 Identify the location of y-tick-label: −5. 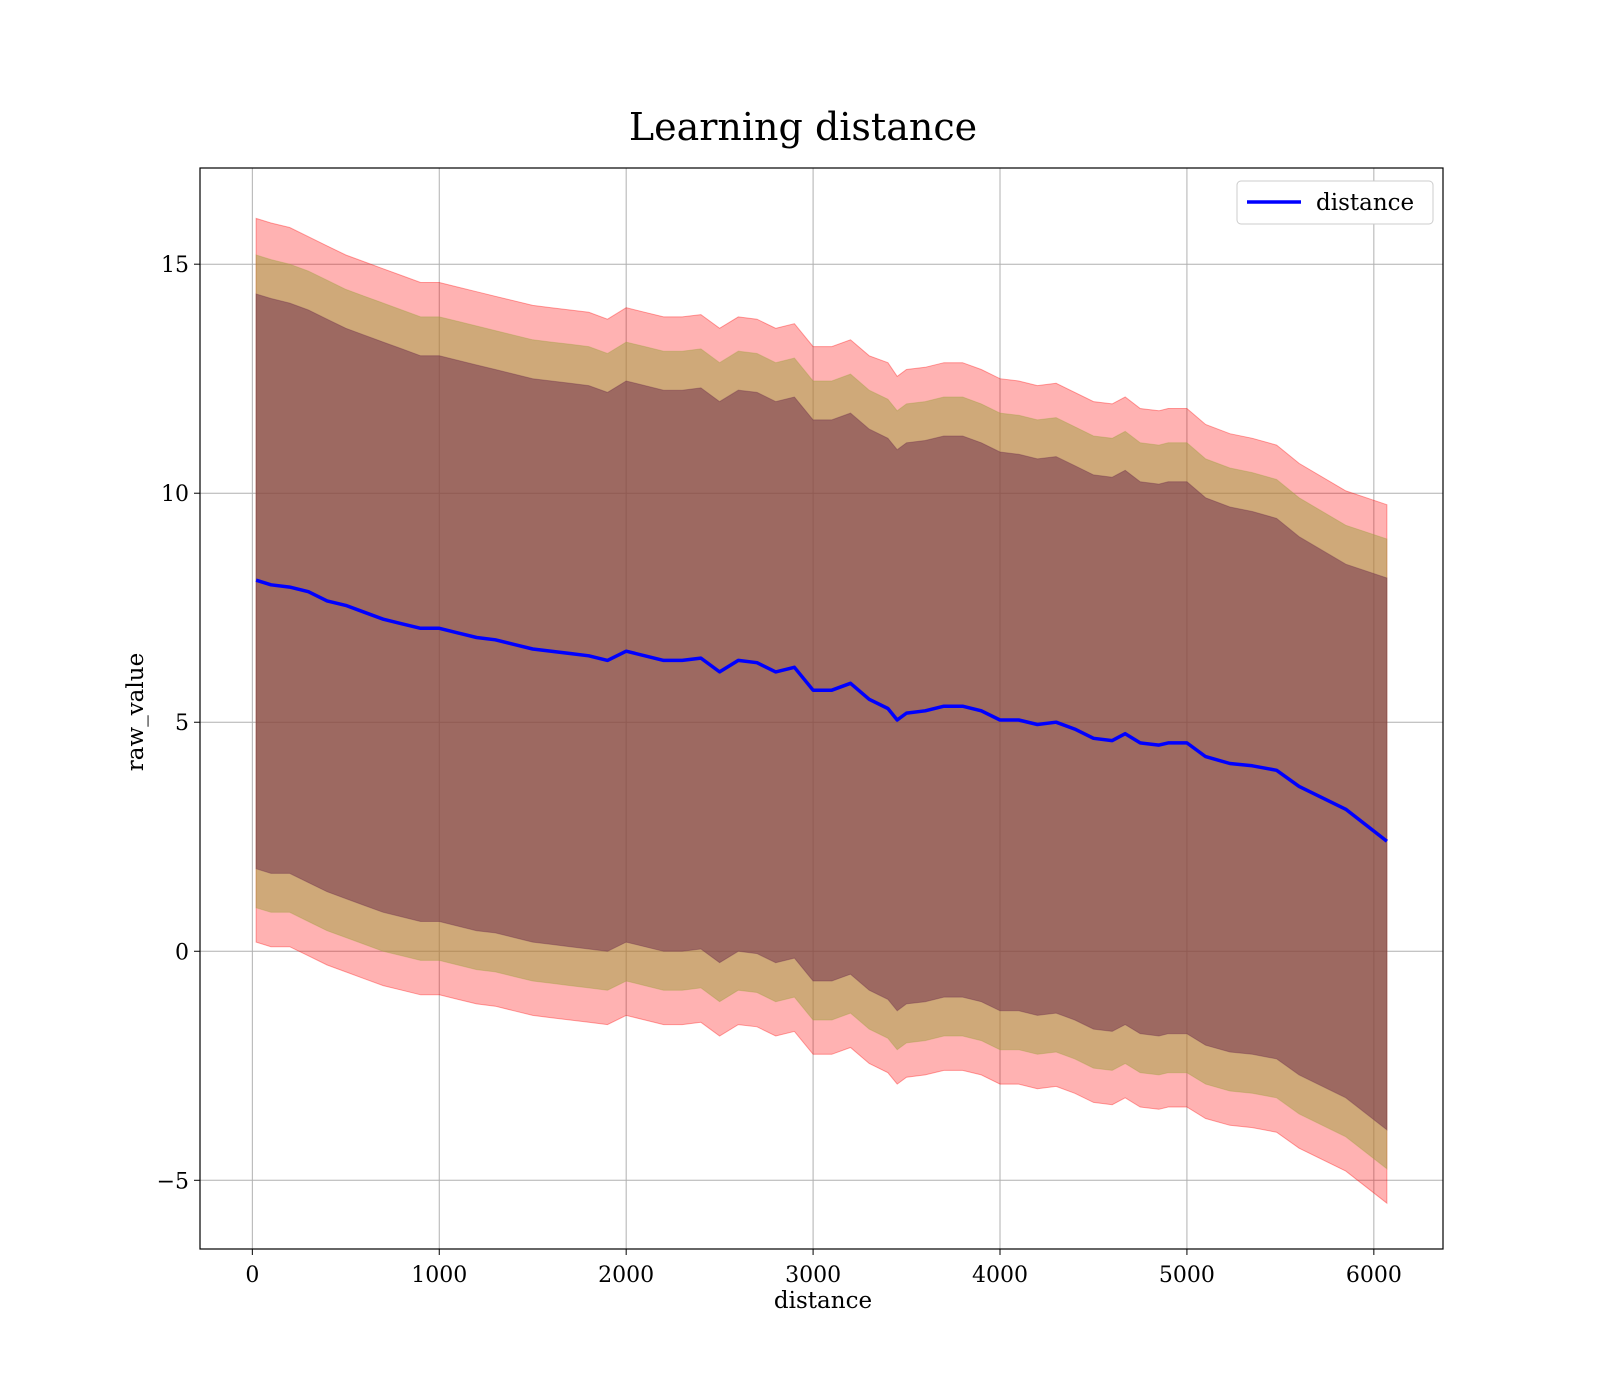
(173, 1181).